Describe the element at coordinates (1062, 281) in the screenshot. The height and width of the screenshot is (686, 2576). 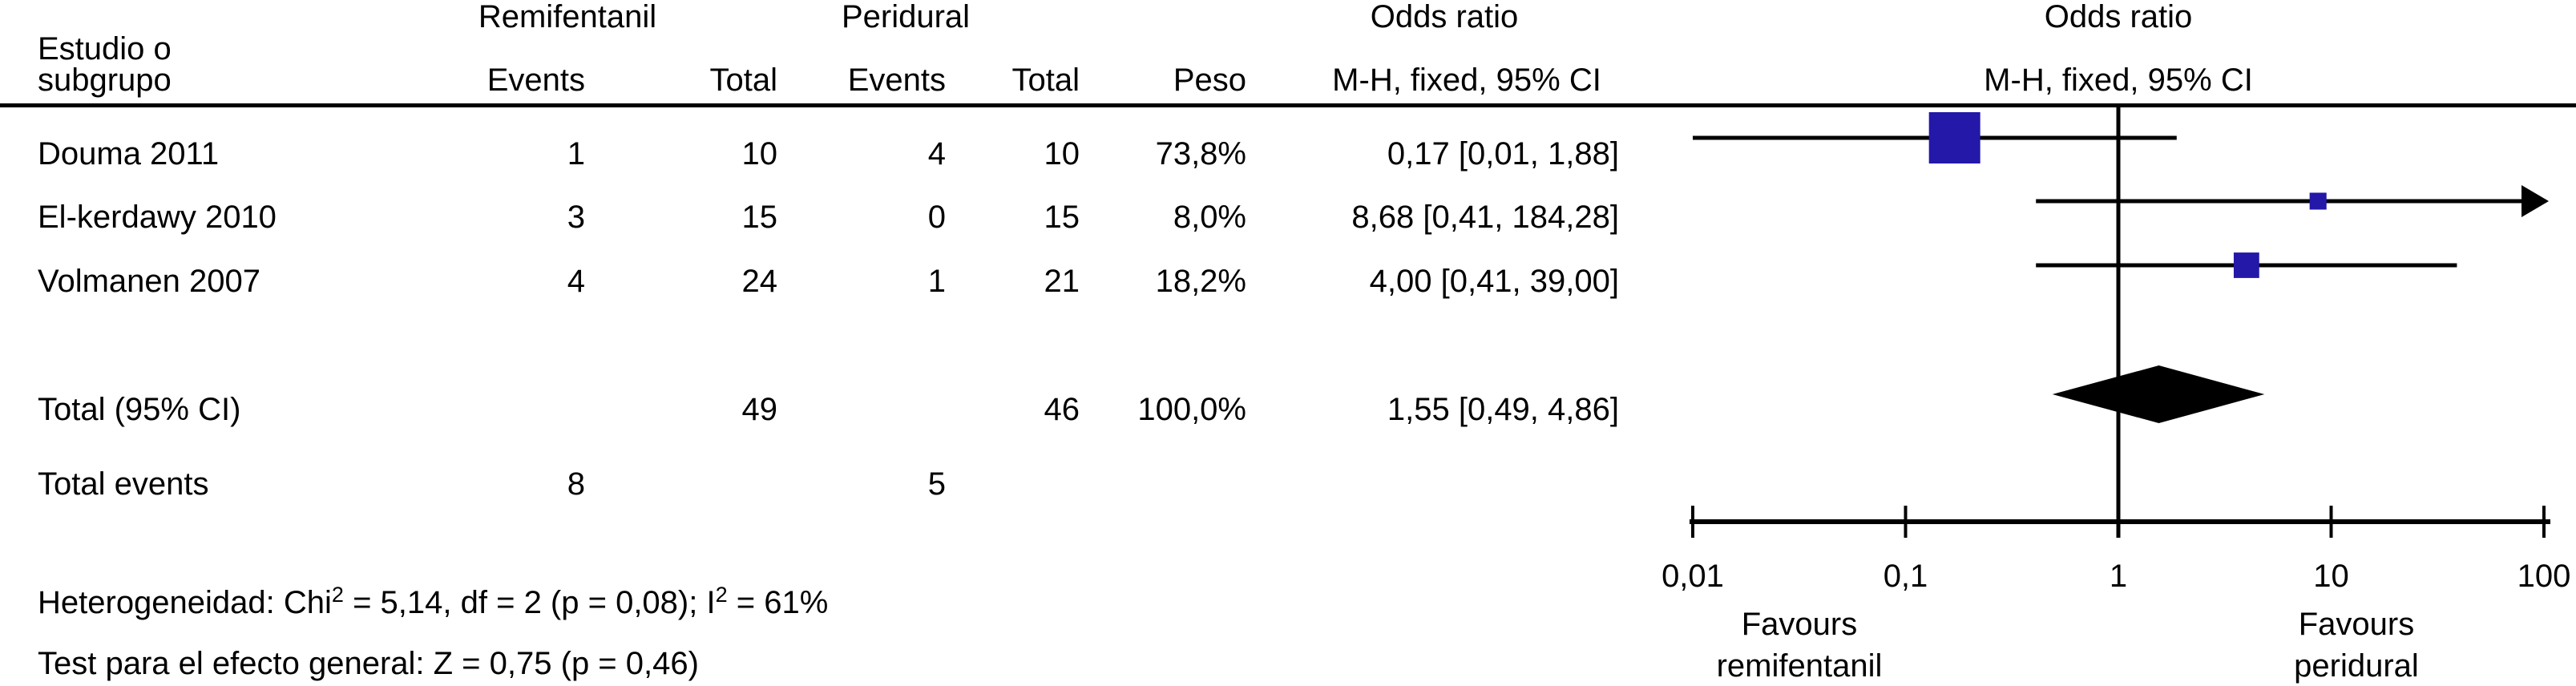
I see `peri-total-value: 21` at that location.